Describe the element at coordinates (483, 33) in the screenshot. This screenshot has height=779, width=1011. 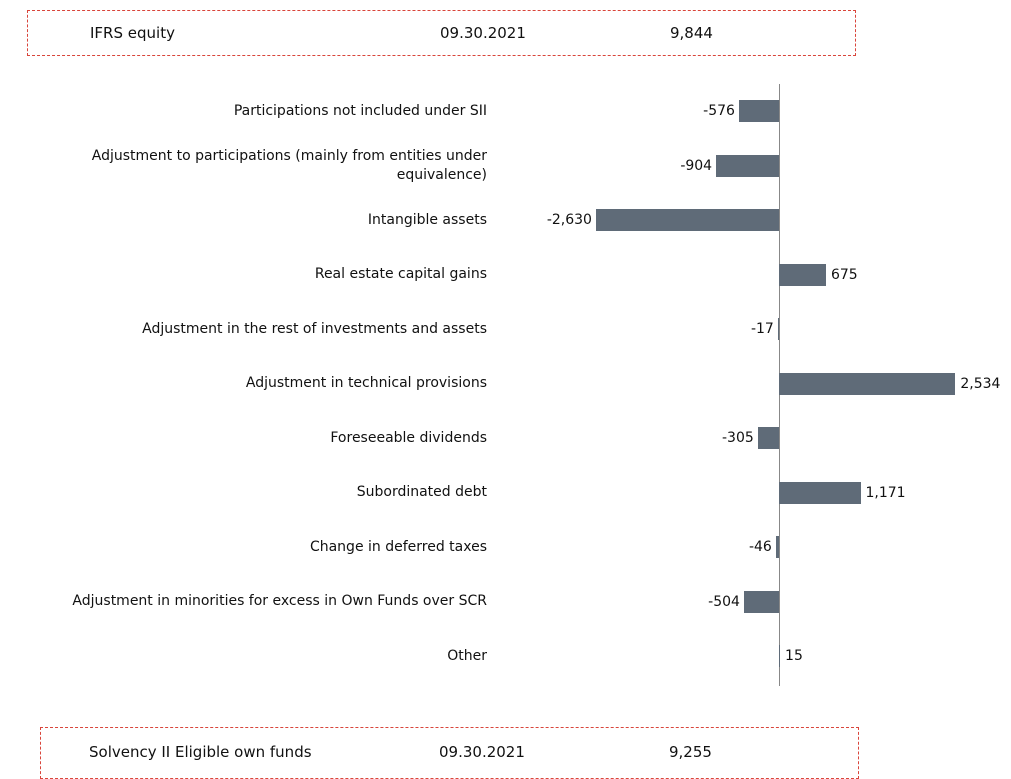
I see `header-date: 09.30.2021` at that location.